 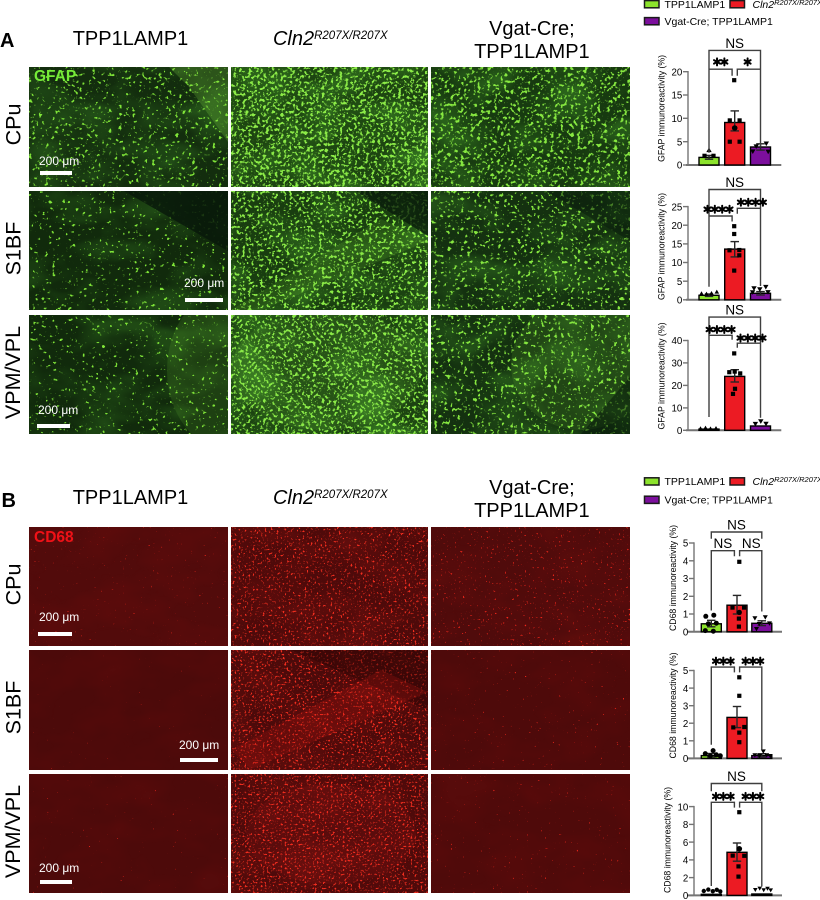 What do you see at coordinates (685, 825) in the screenshot?
I see `svg-text: 8` at bounding box center [685, 825].